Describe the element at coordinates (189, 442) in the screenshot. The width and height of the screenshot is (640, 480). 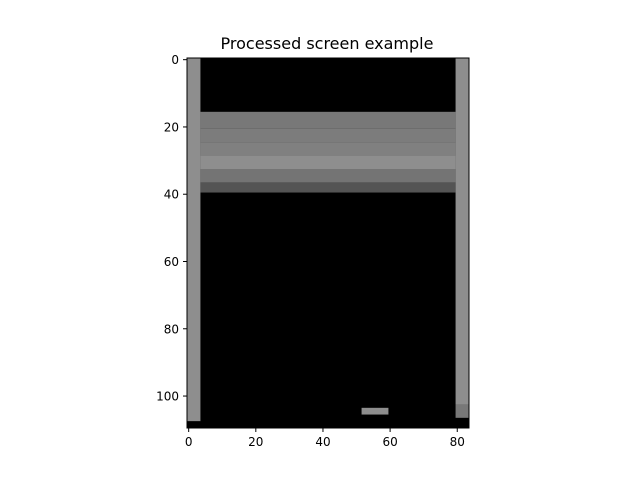
I see `x-tick-label: 0` at that location.